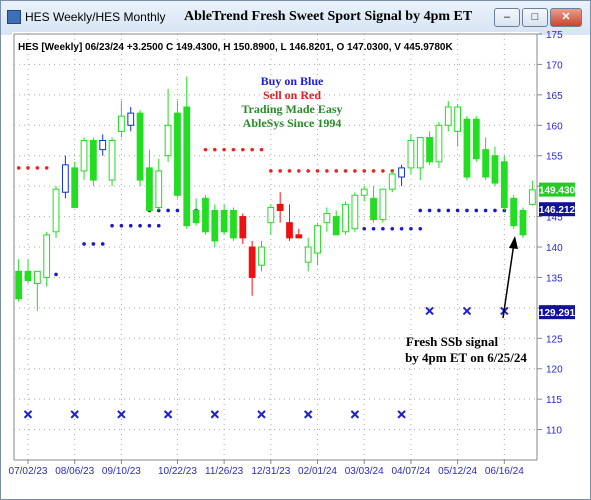  I want to click on x-tick-label: 08/06/23, so click(74, 471).